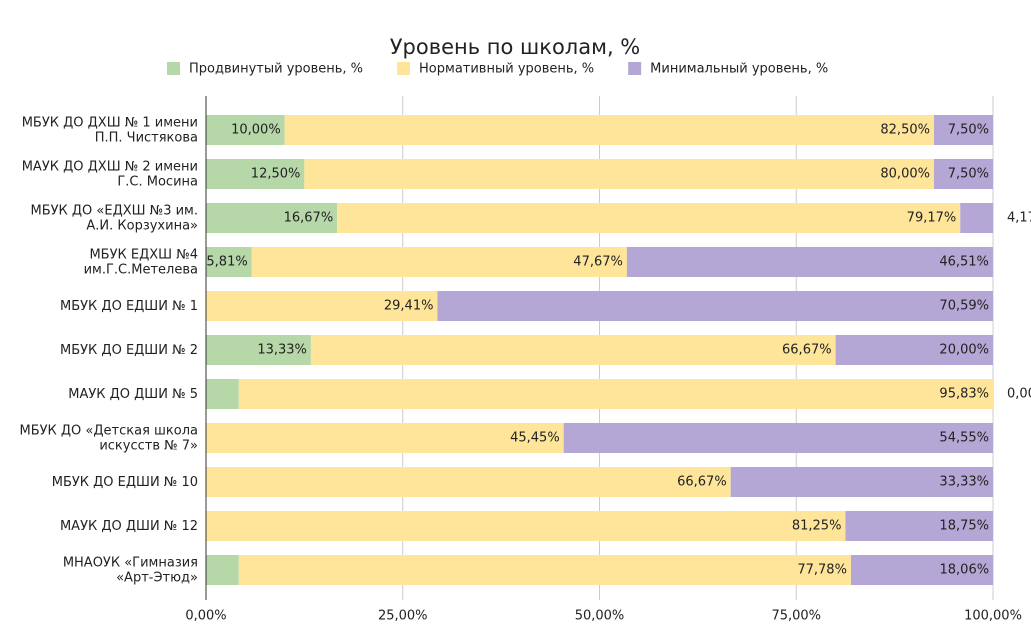 The width and height of the screenshot is (1031, 626). What do you see at coordinates (129, 526) in the screenshot?
I see `y-tick-label: МАУК ДО ДШИ № 12` at bounding box center [129, 526].